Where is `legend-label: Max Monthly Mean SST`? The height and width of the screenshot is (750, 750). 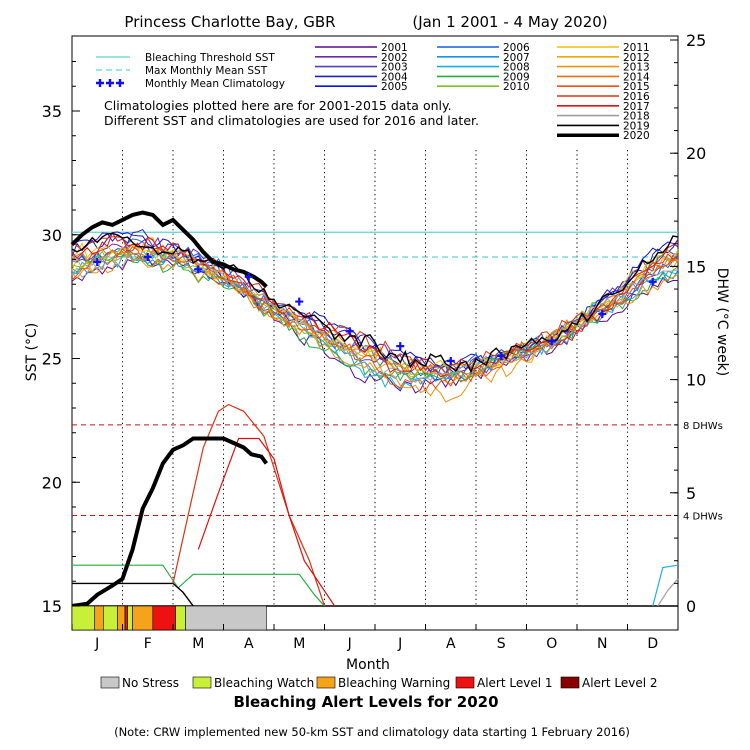
legend-label: Max Monthly Mean SST is located at coordinates (206, 71).